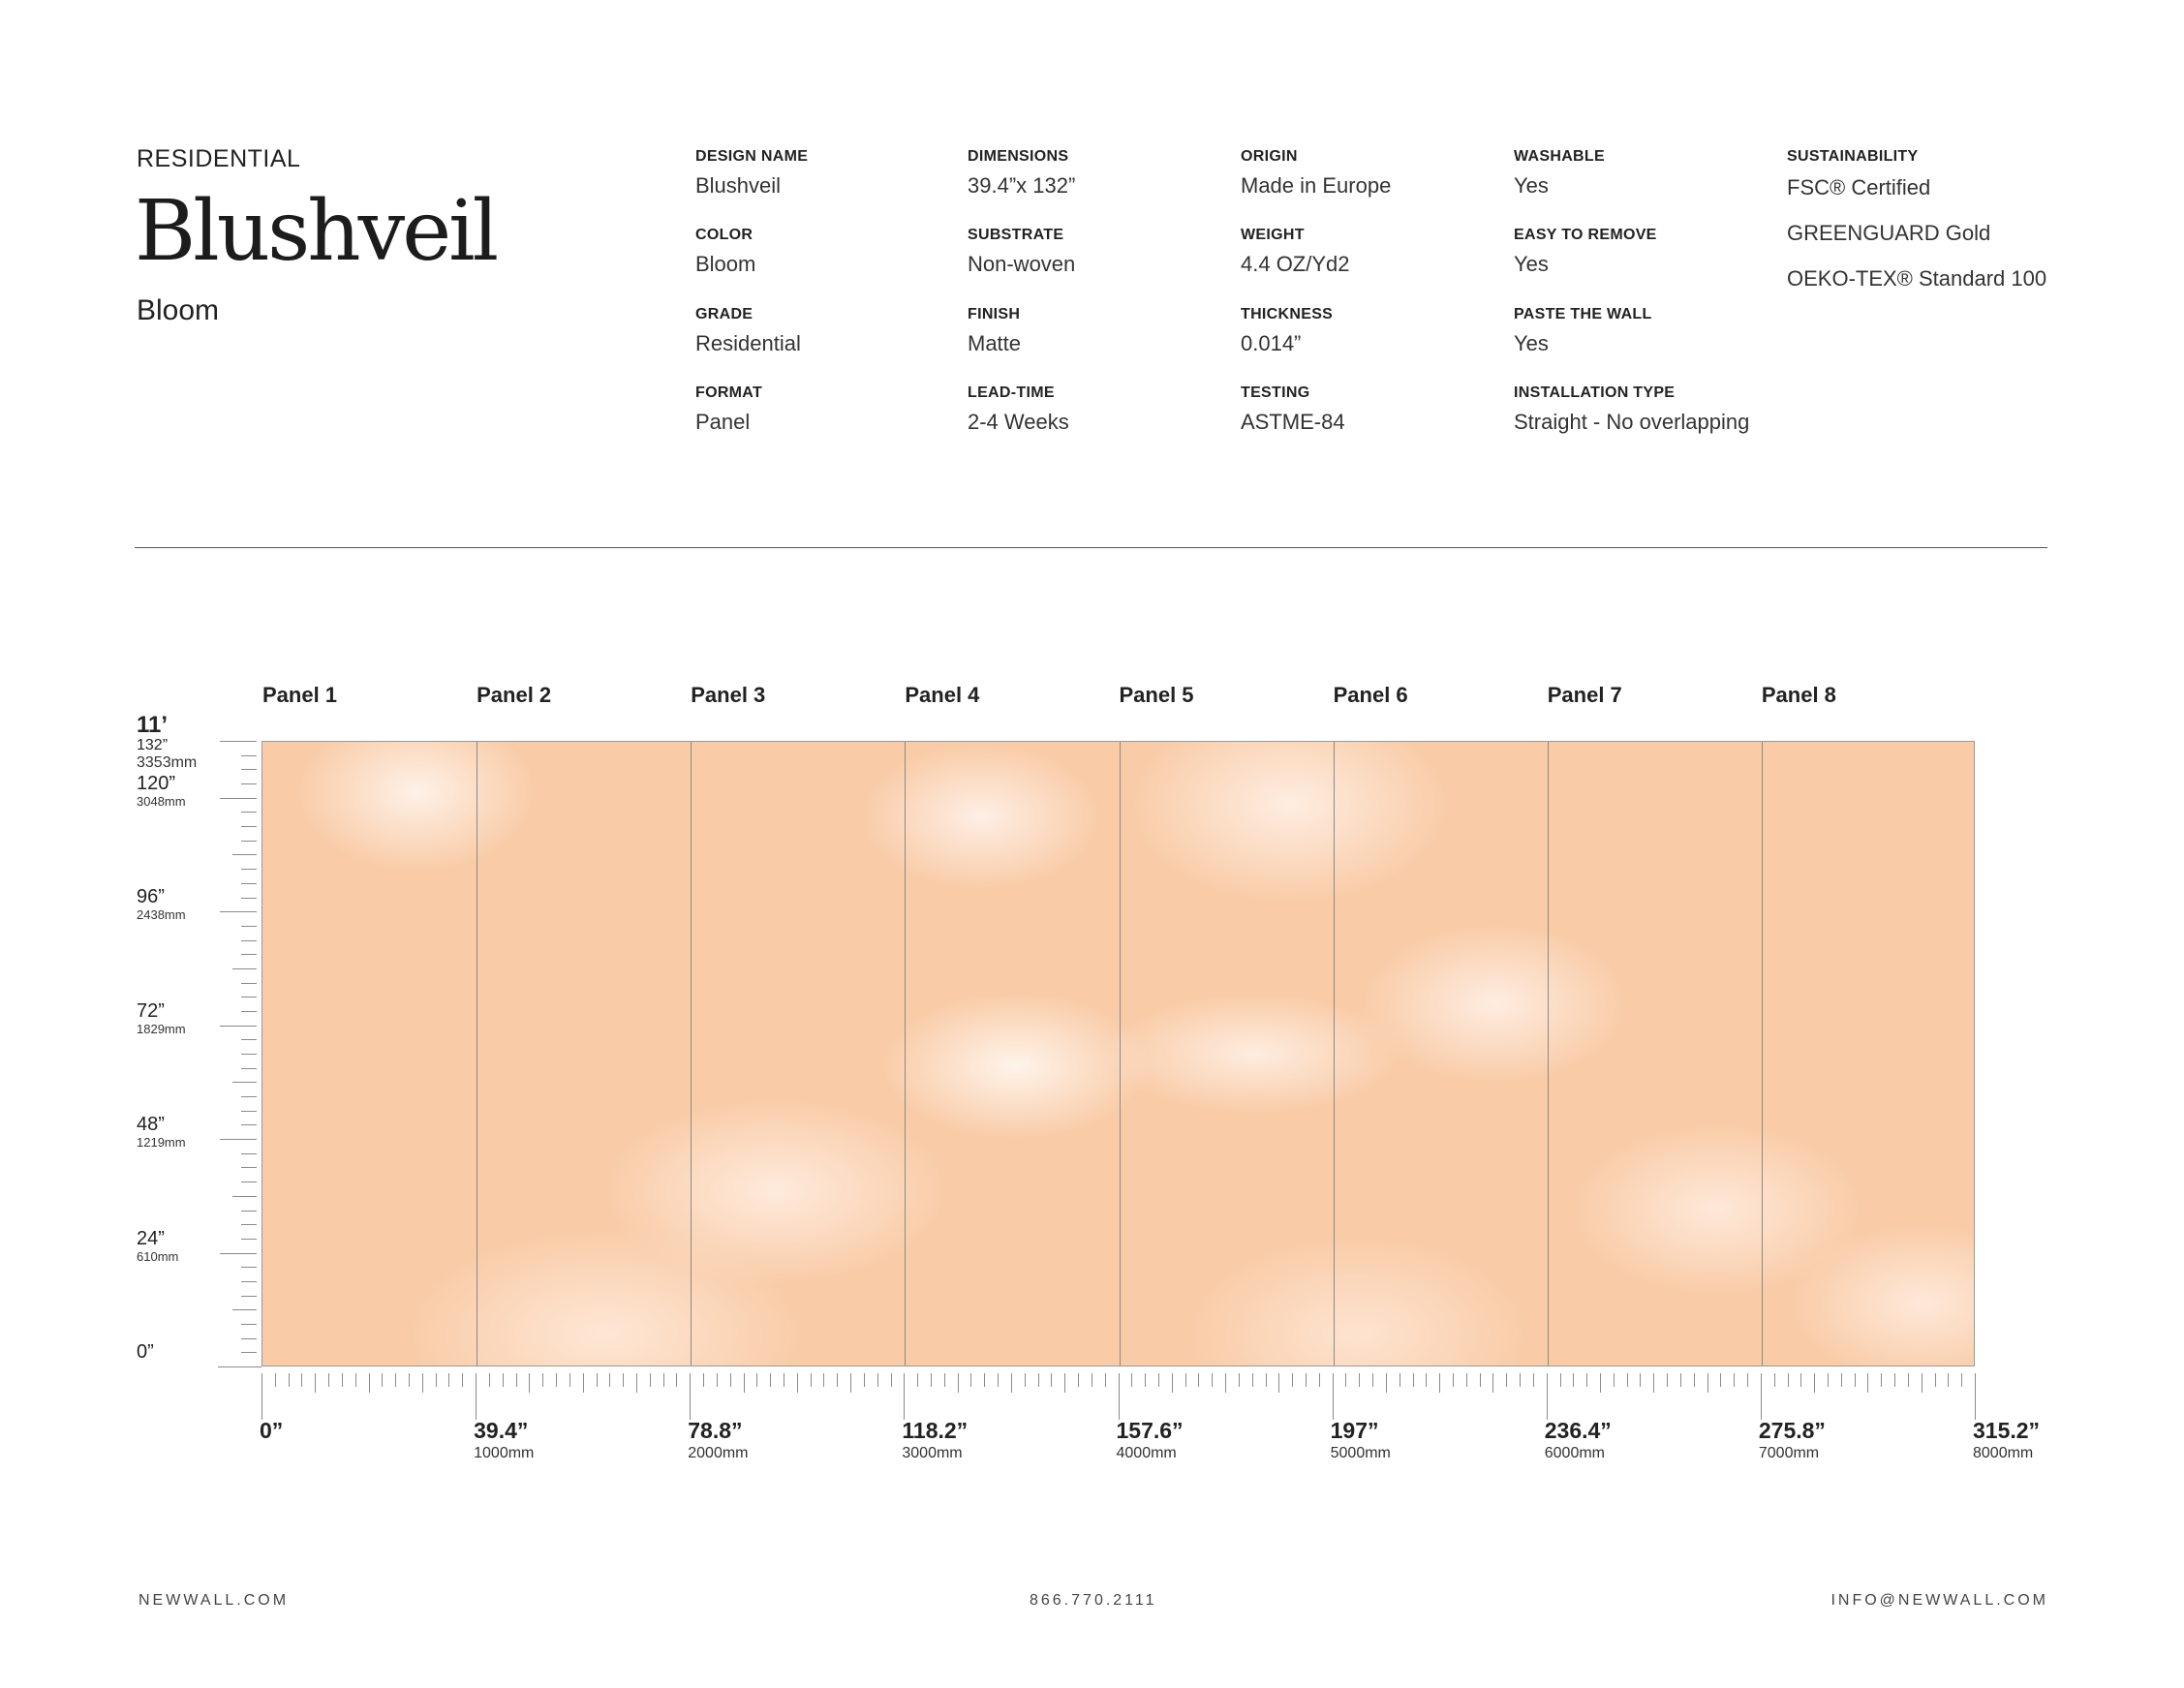 This screenshot has width=2184, height=1688. What do you see at coordinates (718, 1453) in the screenshot?
I see `x-label-mm: 2000mm` at bounding box center [718, 1453].